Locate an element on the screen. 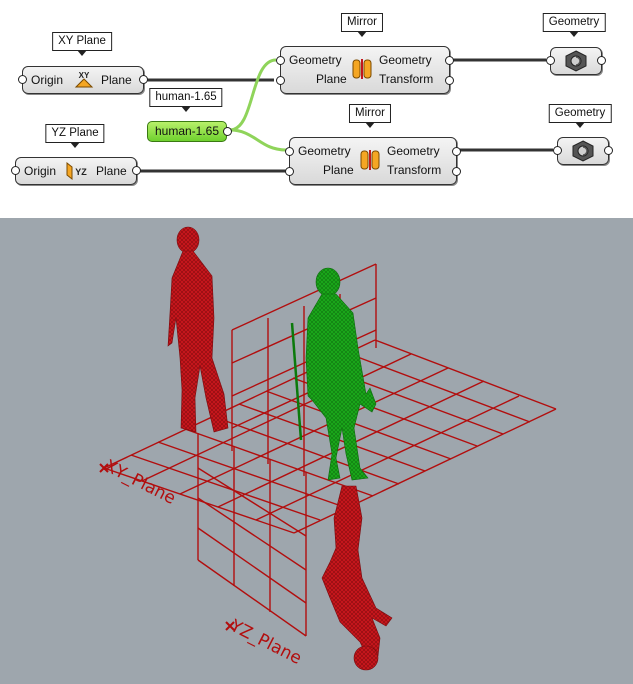 Image resolution: width=633 pixels, height=684 pixels. mirror-top-plane-input-port is located at coordinates (280, 80).